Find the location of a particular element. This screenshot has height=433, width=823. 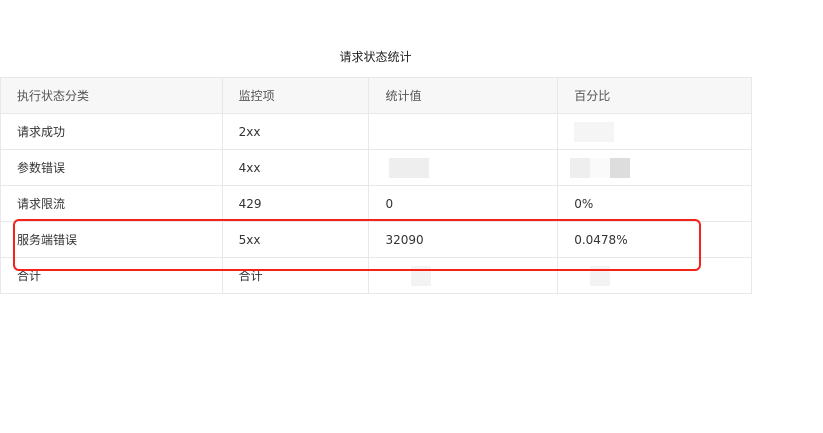

table-header: 执行状态分类 监控项 统计值 百分比 is located at coordinates (376, 95).